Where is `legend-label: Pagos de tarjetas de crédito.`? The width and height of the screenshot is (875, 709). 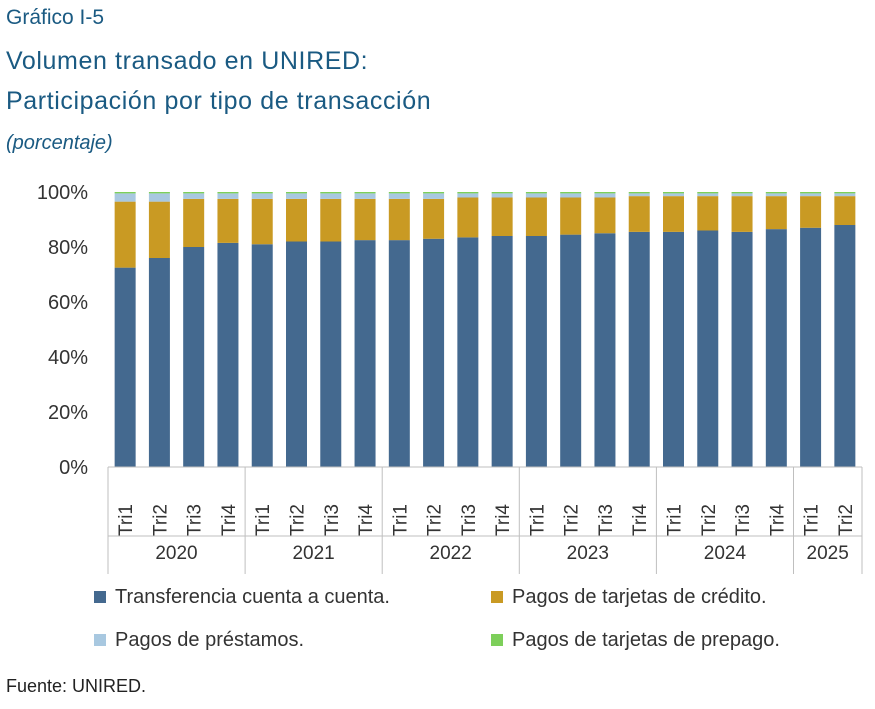
legend-label: Pagos de tarjetas de crédito. is located at coordinates (639, 597).